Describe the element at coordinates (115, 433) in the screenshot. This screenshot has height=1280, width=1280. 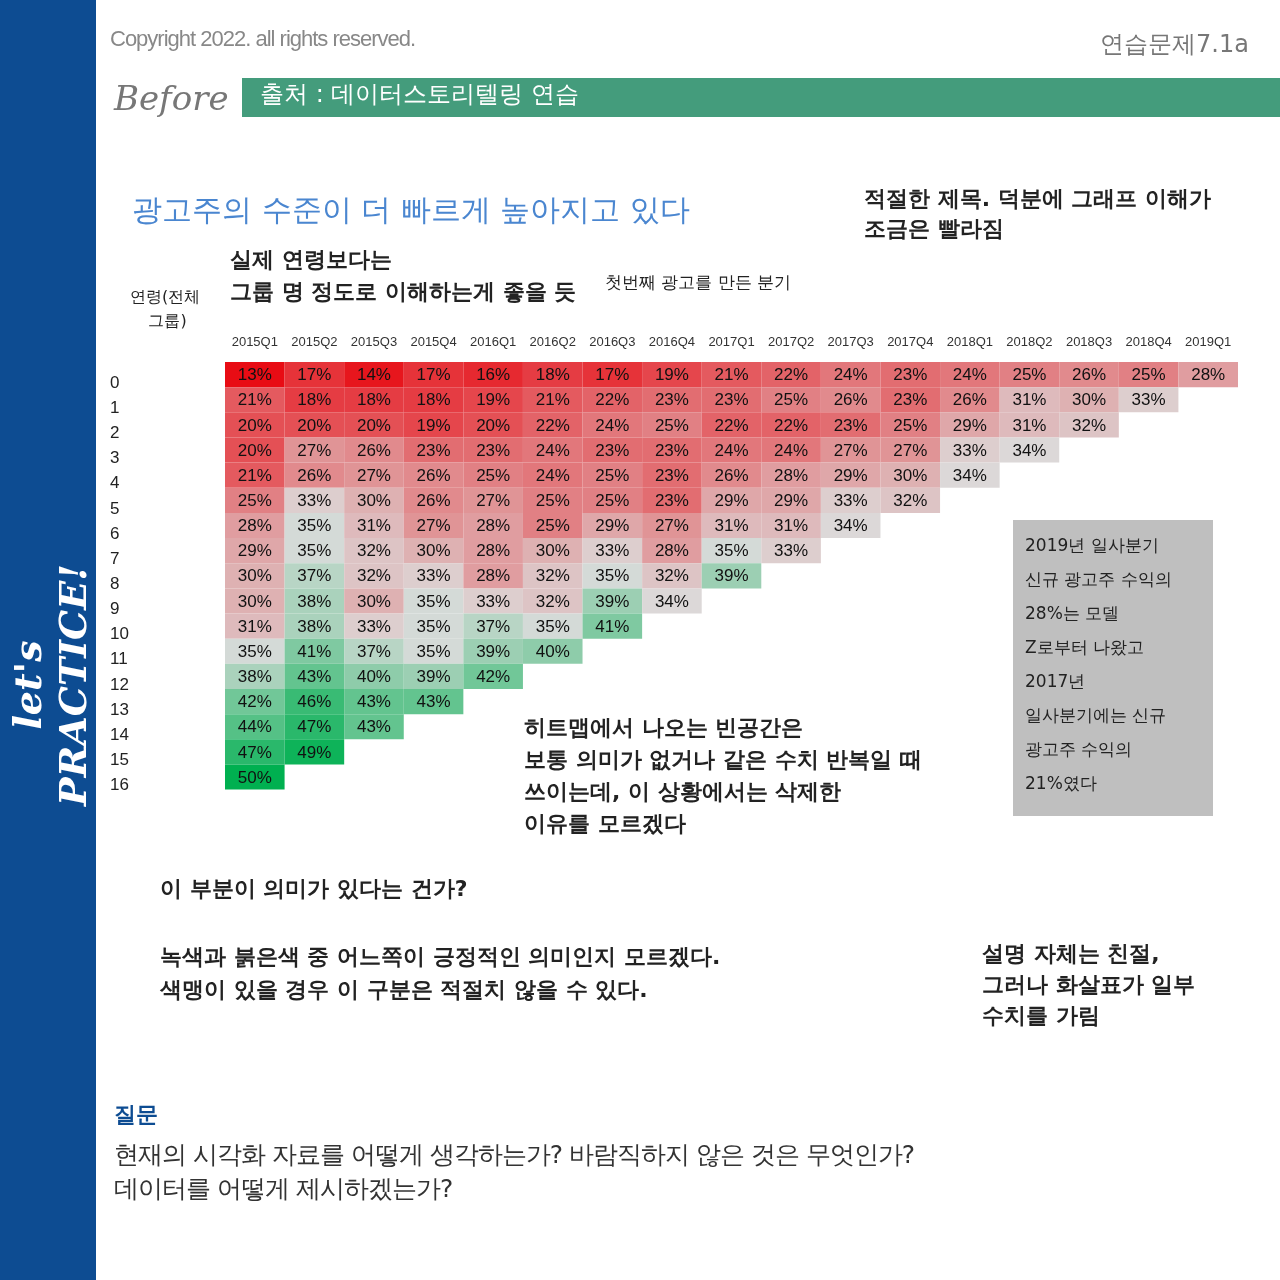
I see `y-tick-label: 2` at that location.